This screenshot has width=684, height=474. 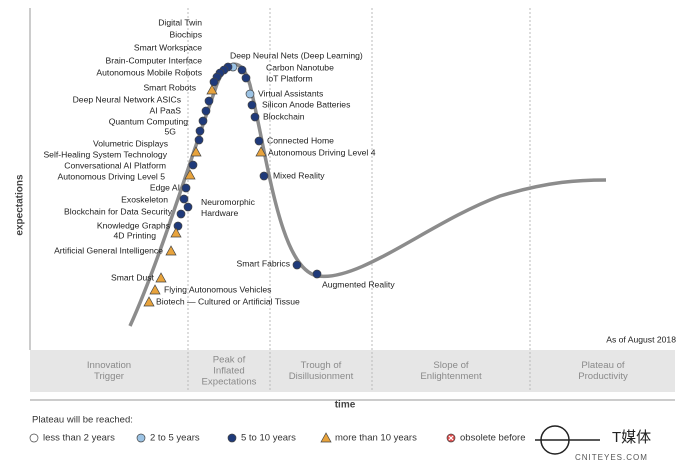 I want to click on technology-label: Autonomous Mobile Robots, so click(x=149, y=72).